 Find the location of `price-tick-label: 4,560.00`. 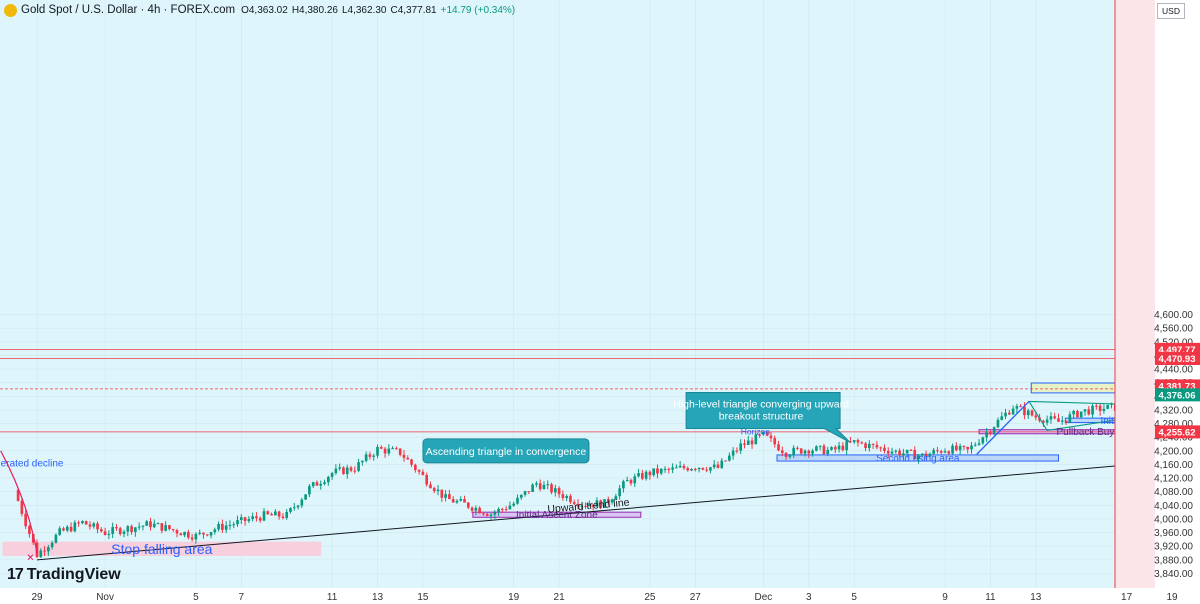

price-tick-label: 4,560.00 is located at coordinates (1173, 329).